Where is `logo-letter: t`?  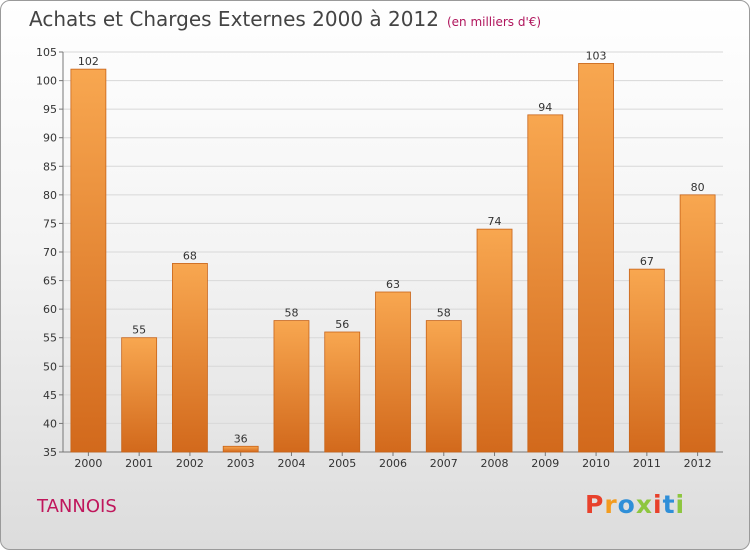
logo-letter: t is located at coordinates (669, 504).